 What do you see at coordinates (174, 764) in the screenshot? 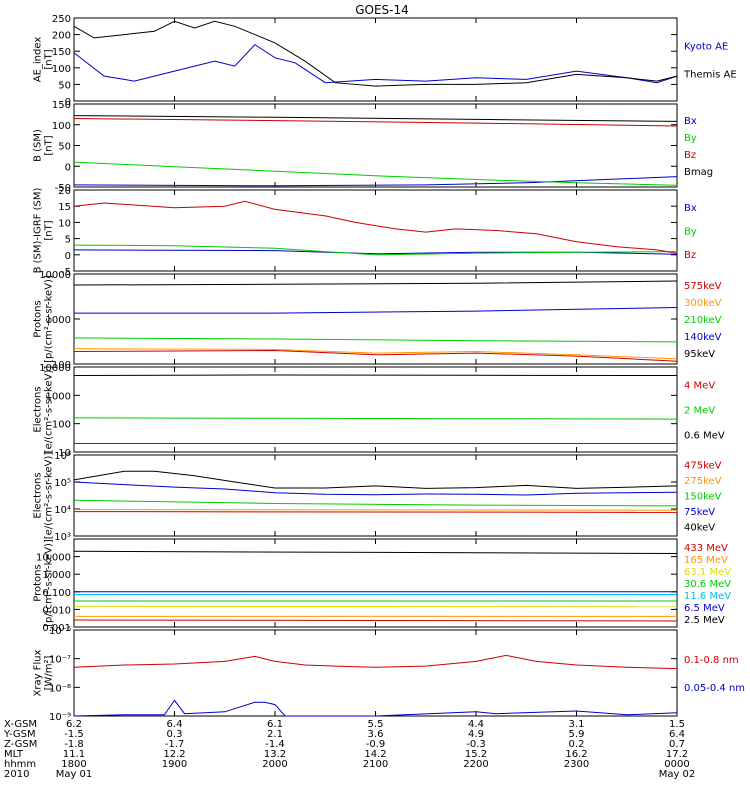
I see `x-axis-value: 1900` at bounding box center [174, 764].